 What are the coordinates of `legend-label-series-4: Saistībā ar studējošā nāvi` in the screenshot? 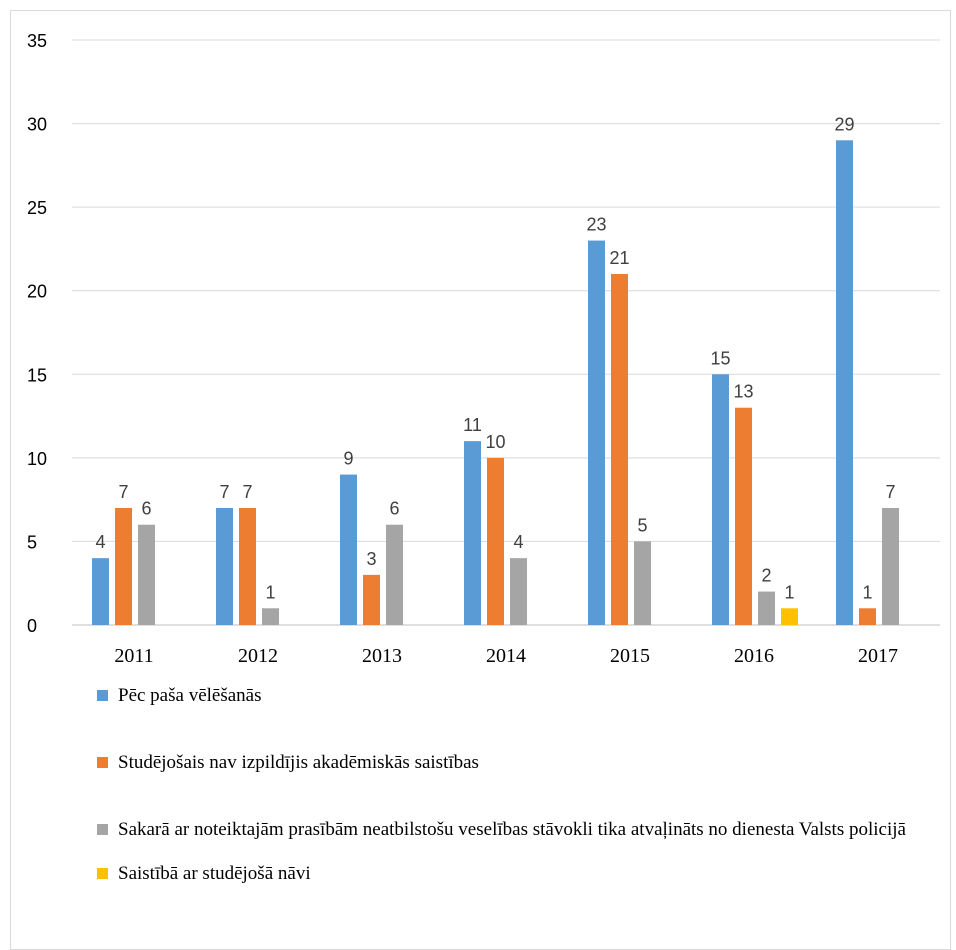 It's located at (214, 873).